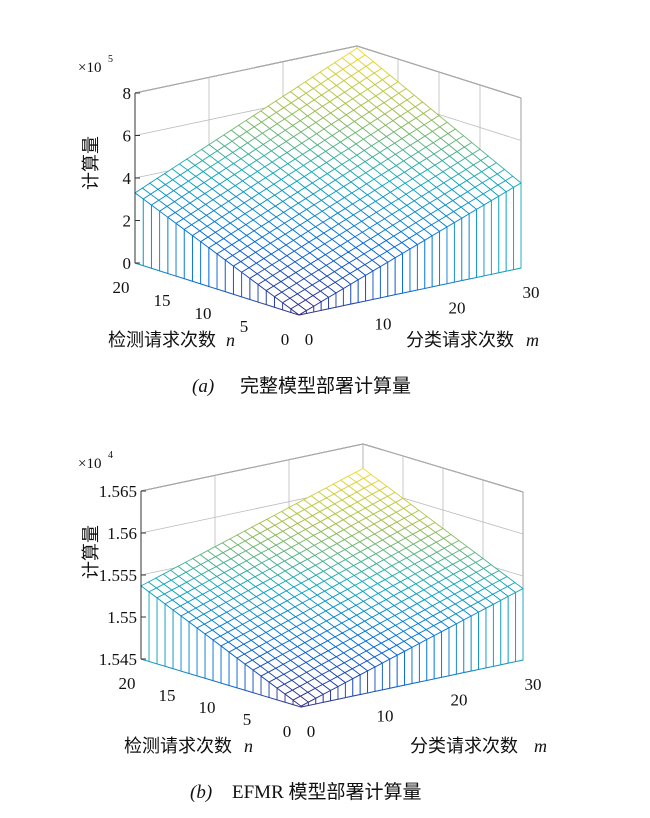  I want to click on z-tick-label: 1.55, so click(122, 617).